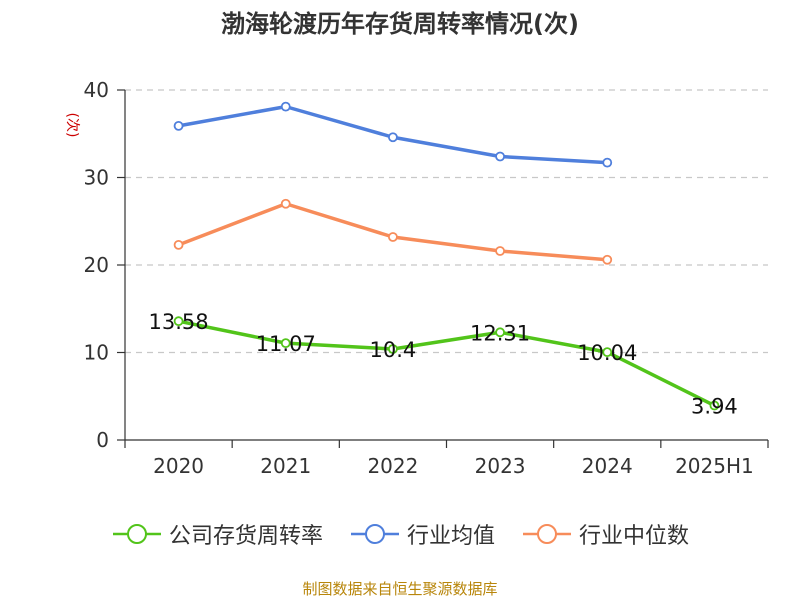 The image size is (800, 600). Describe the element at coordinates (400, 589) in the screenshot. I see `source-note: 制图数据来自恒生聚源数据库` at that location.